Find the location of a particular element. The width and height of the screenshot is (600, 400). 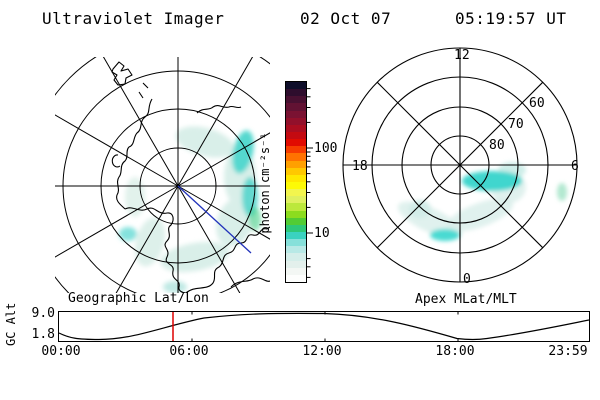

colorbar-axis-label: photon cm⁻²s⁻¹ is located at coordinates (265, 183).